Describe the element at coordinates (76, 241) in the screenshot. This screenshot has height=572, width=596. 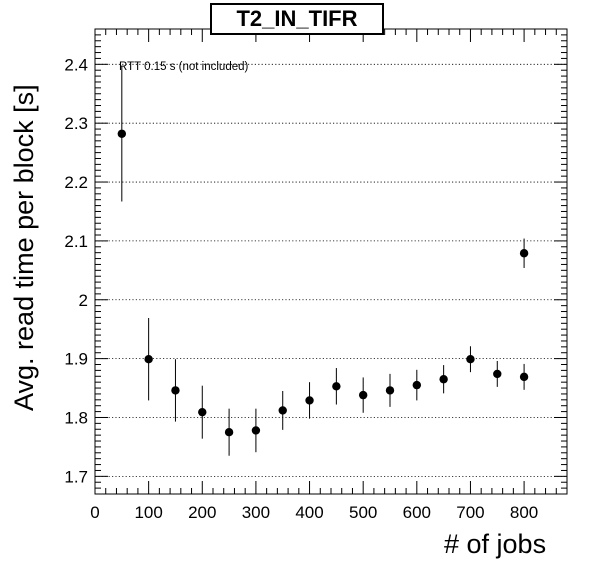
I see `y-tick-label: 2.1` at that location.